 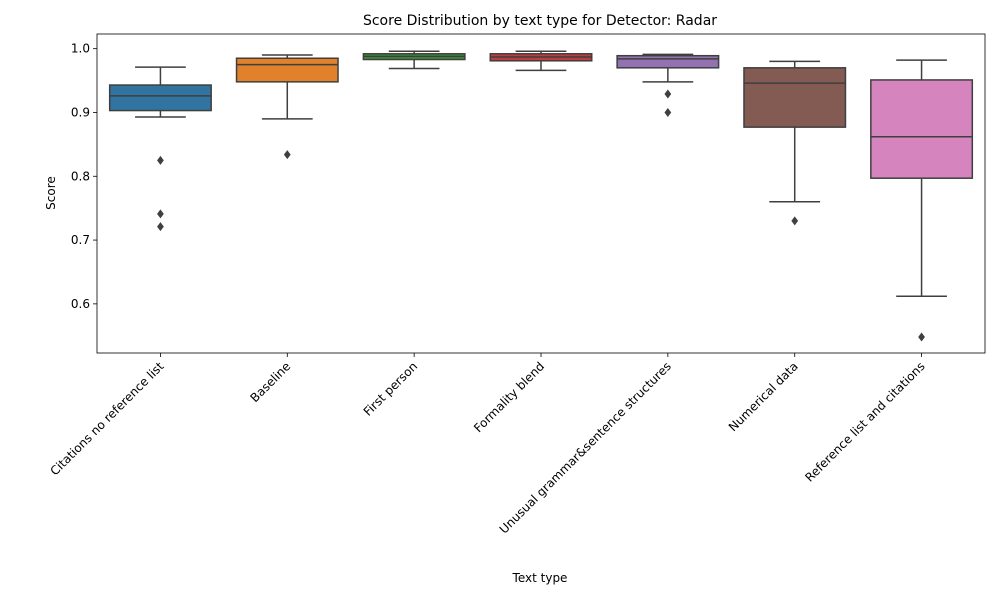 I want to click on y-tick-label: 0.8, so click(x=80, y=176).